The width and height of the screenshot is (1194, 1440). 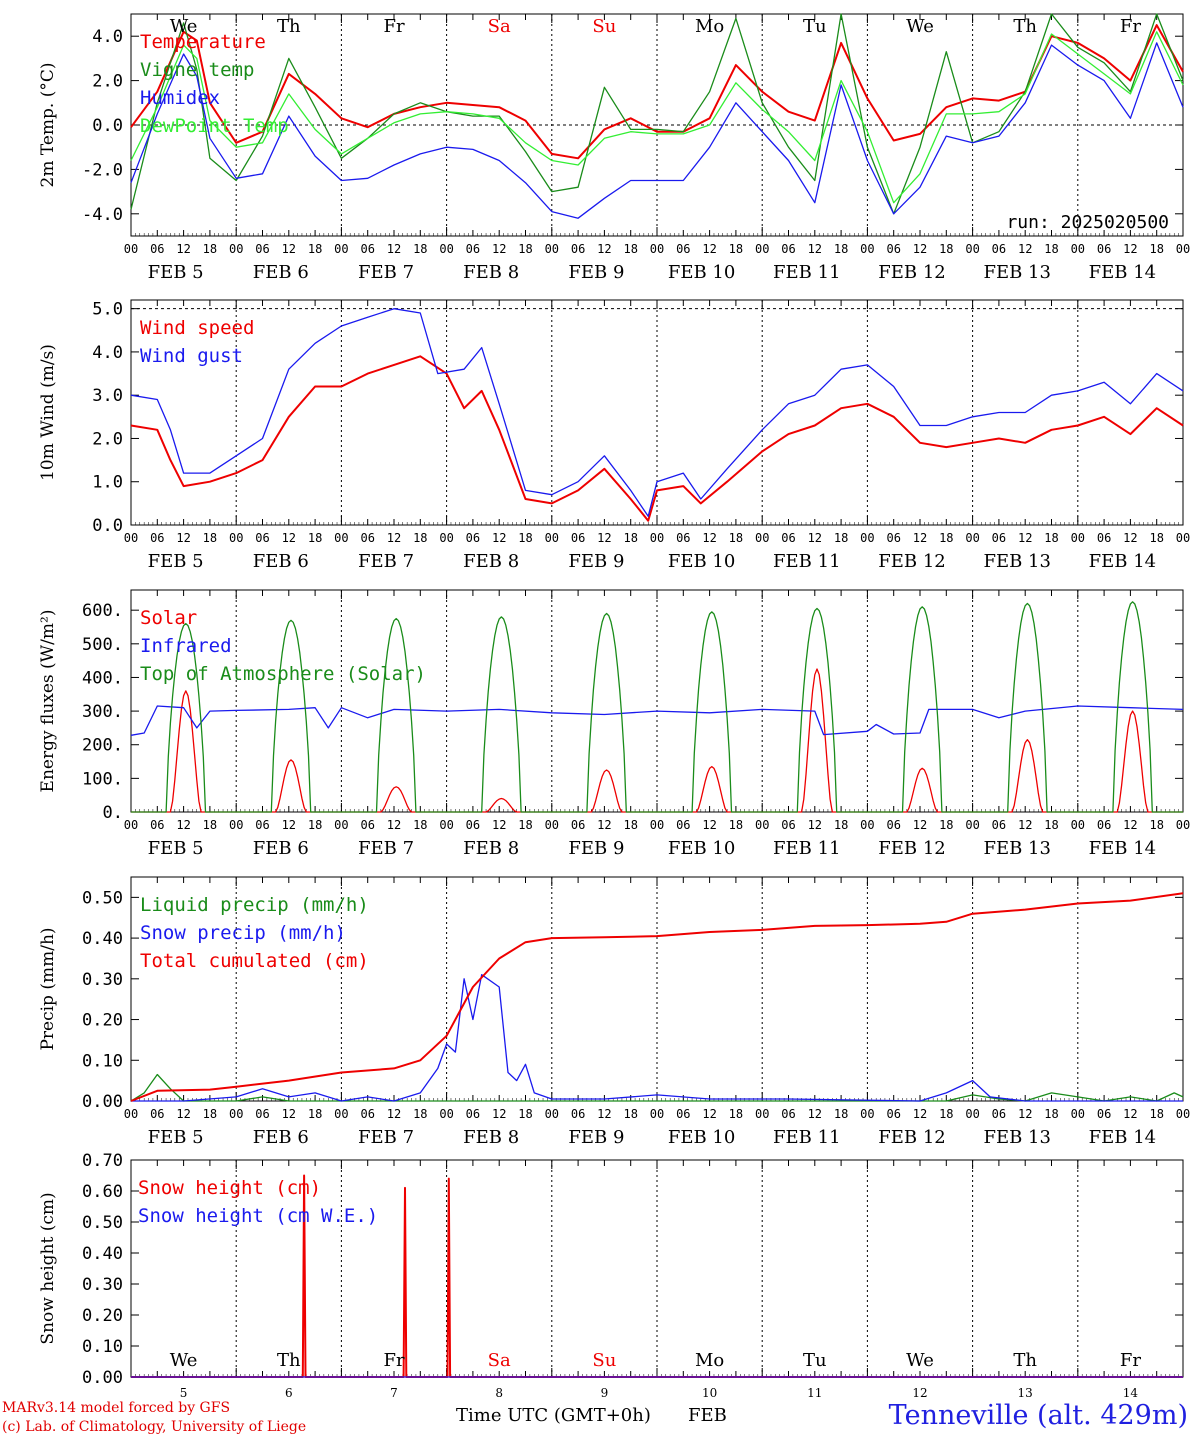 I want to click on day-number-label: 11, so click(x=814, y=1393).